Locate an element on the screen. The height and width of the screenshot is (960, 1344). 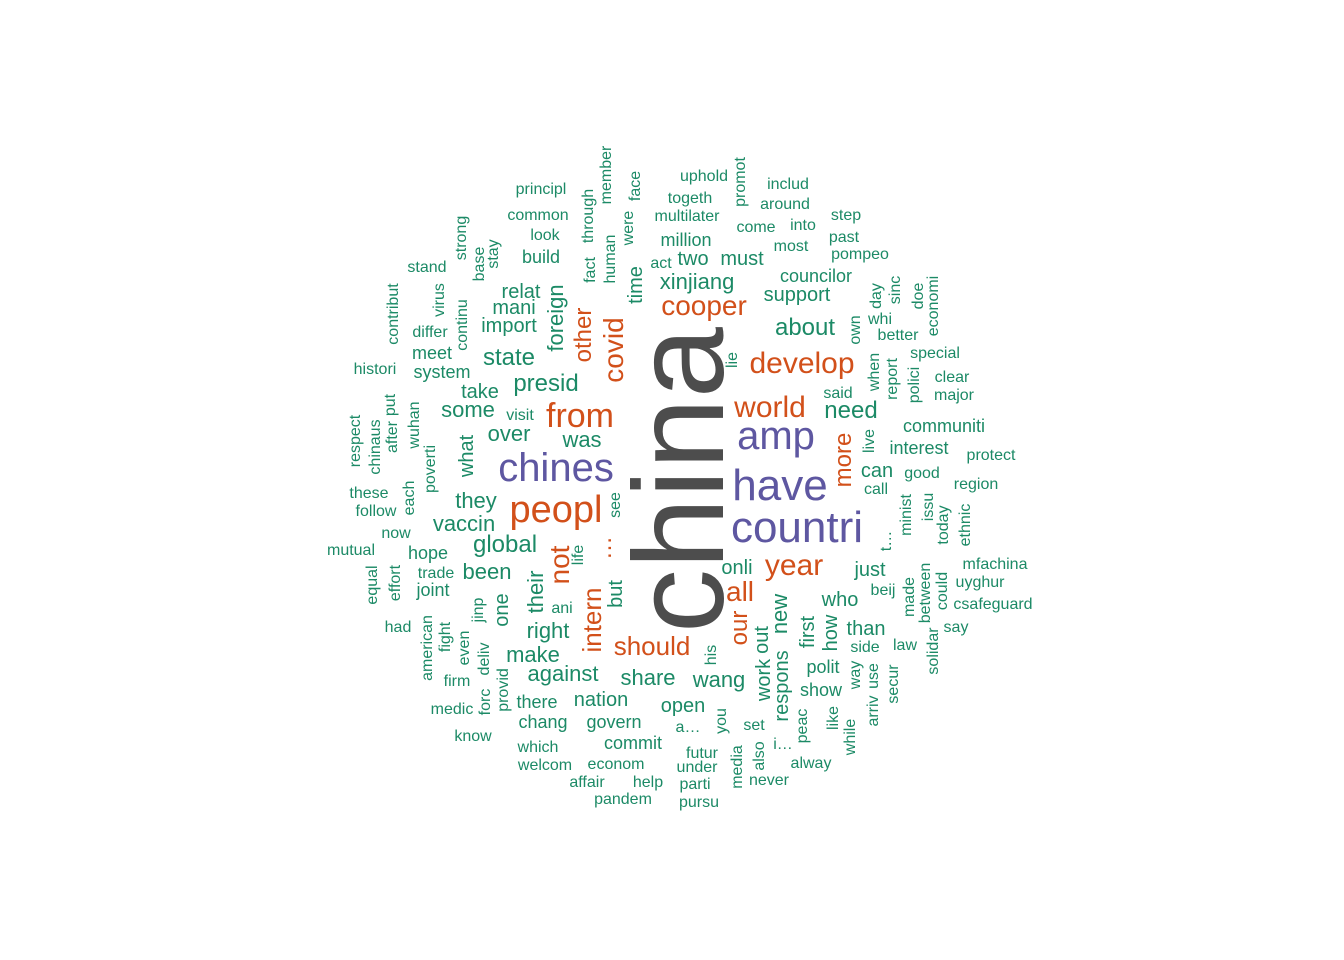
cloud-word-arriv: arriv is located at coordinates (873, 711).